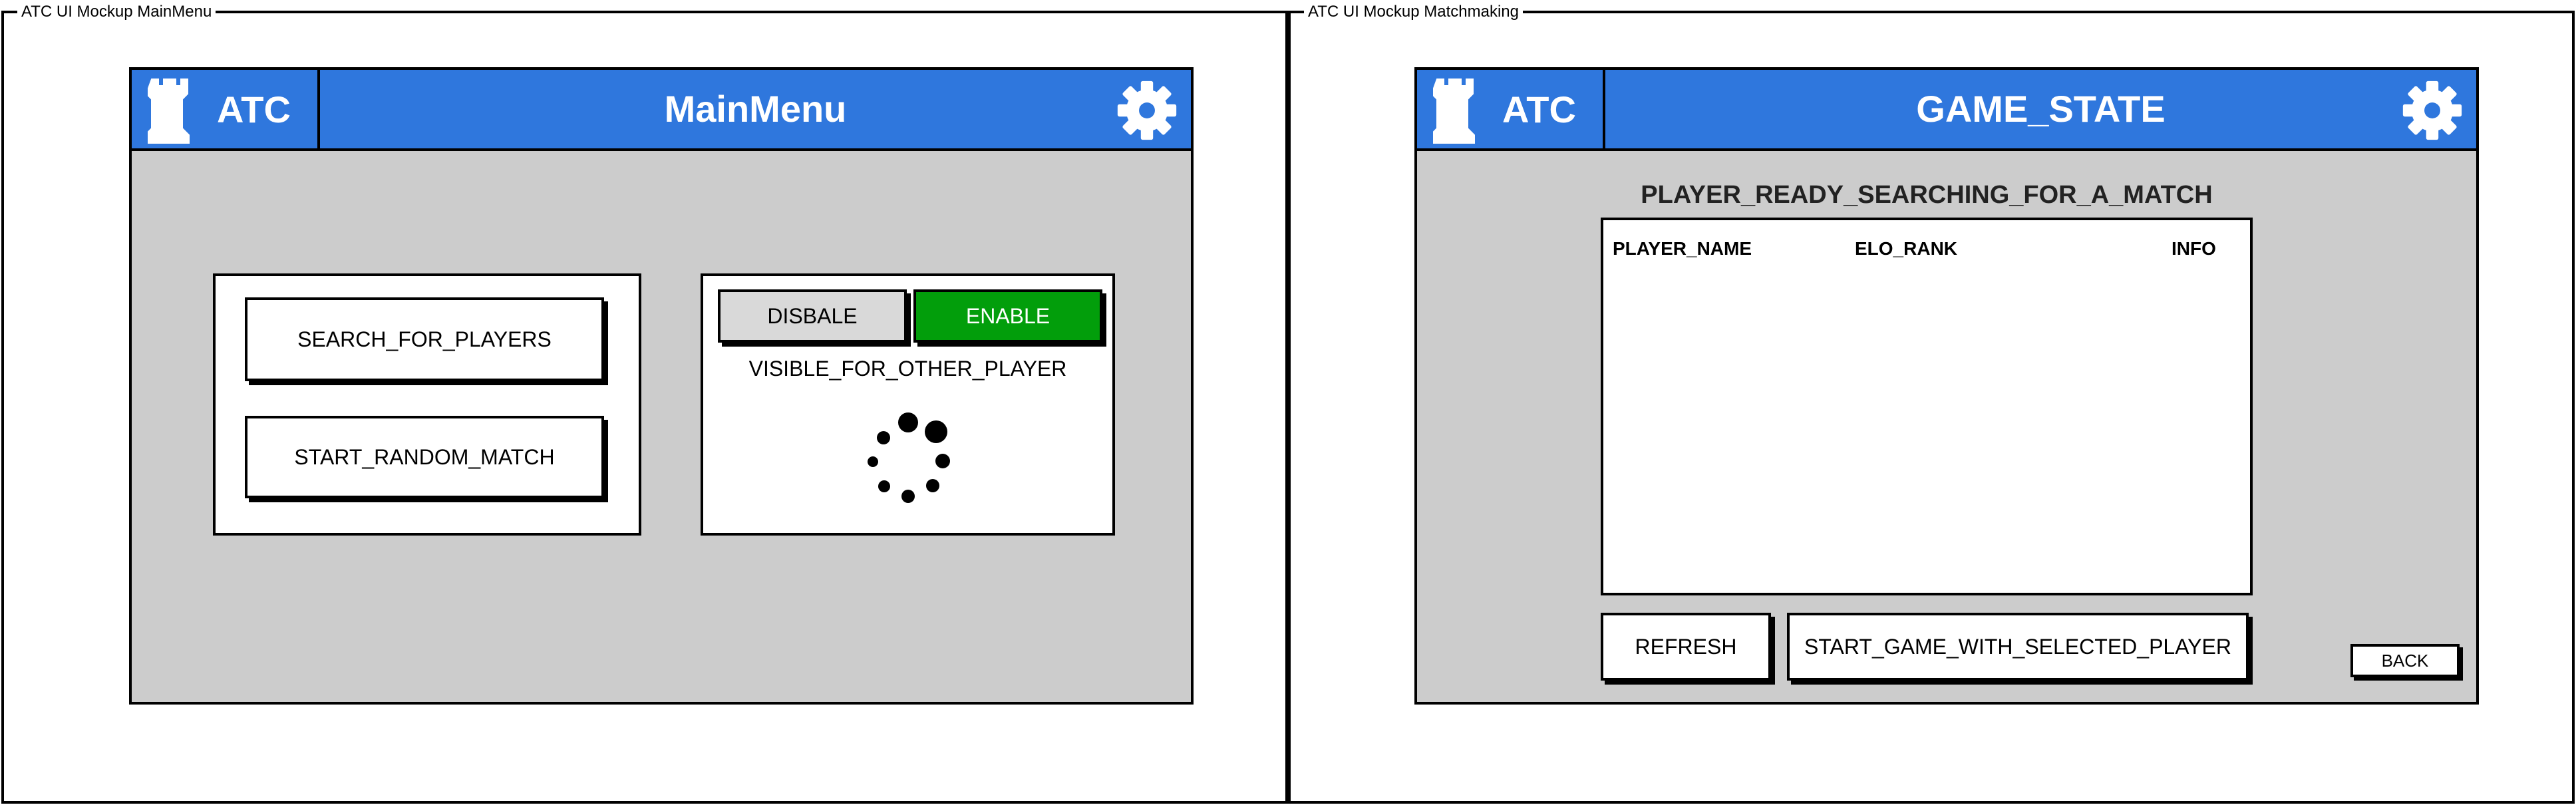 This screenshot has height=805, width=2576. I want to click on refresh-button: REFRESH, so click(1686, 647).